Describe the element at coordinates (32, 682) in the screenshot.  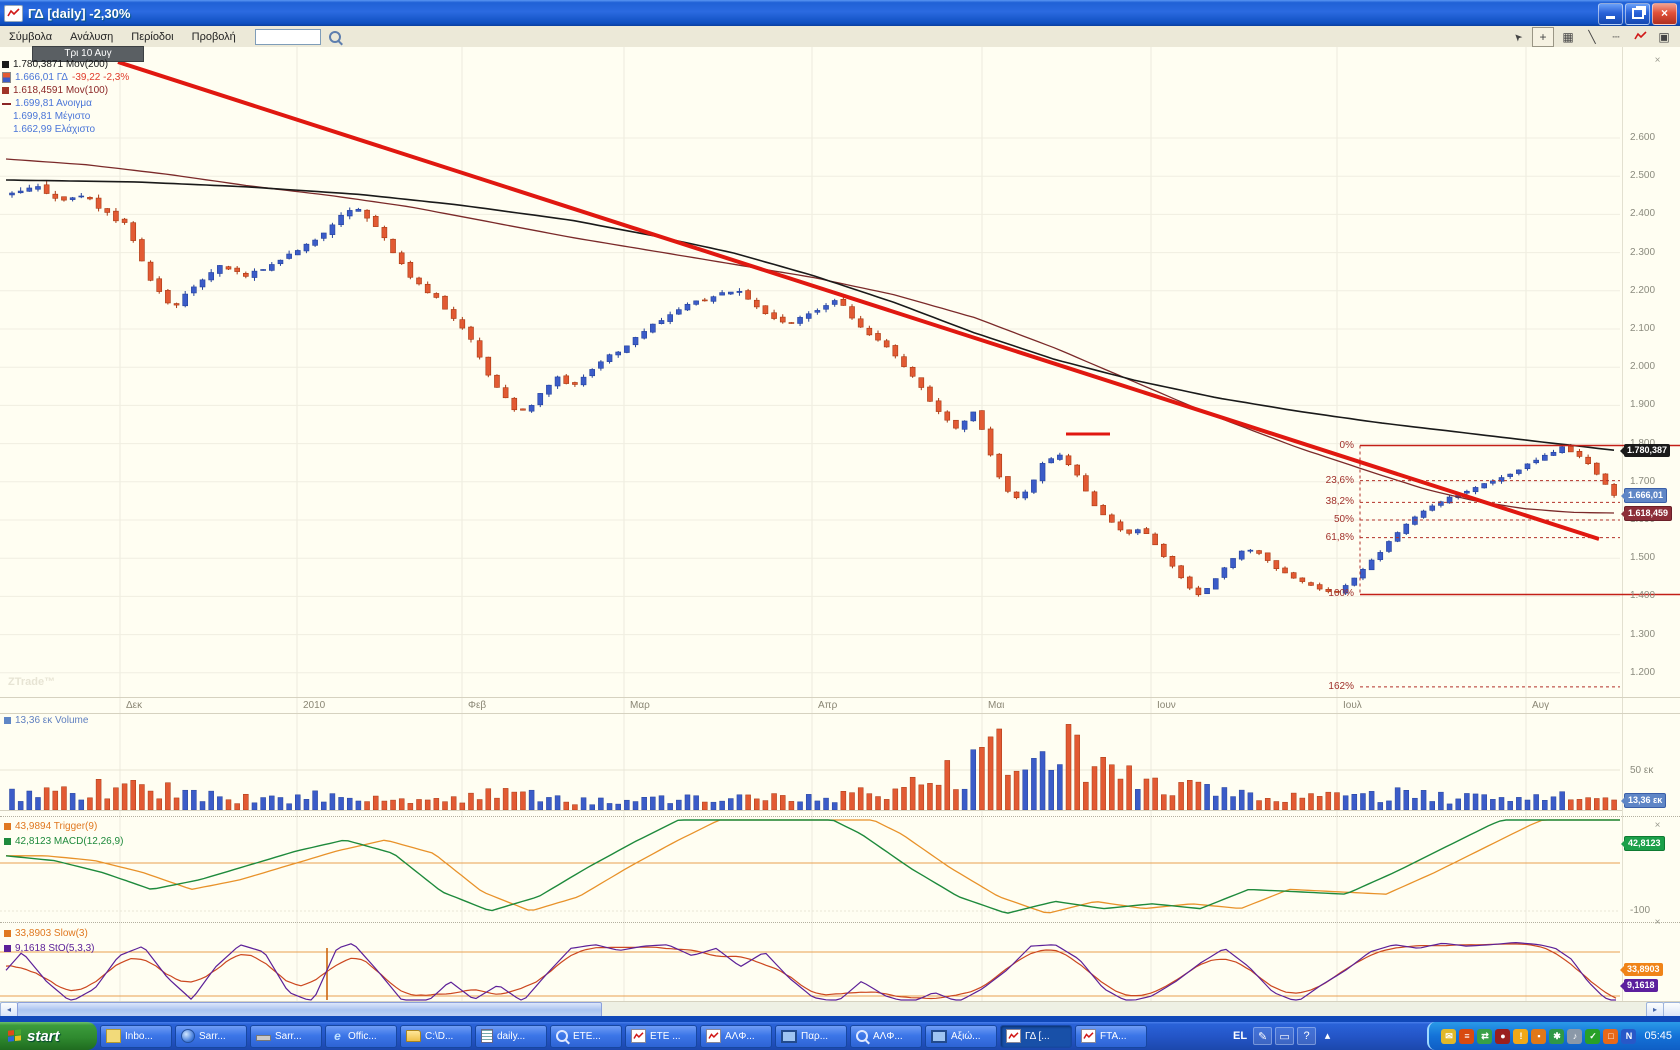
I see `watermark: ZTrade™` at that location.